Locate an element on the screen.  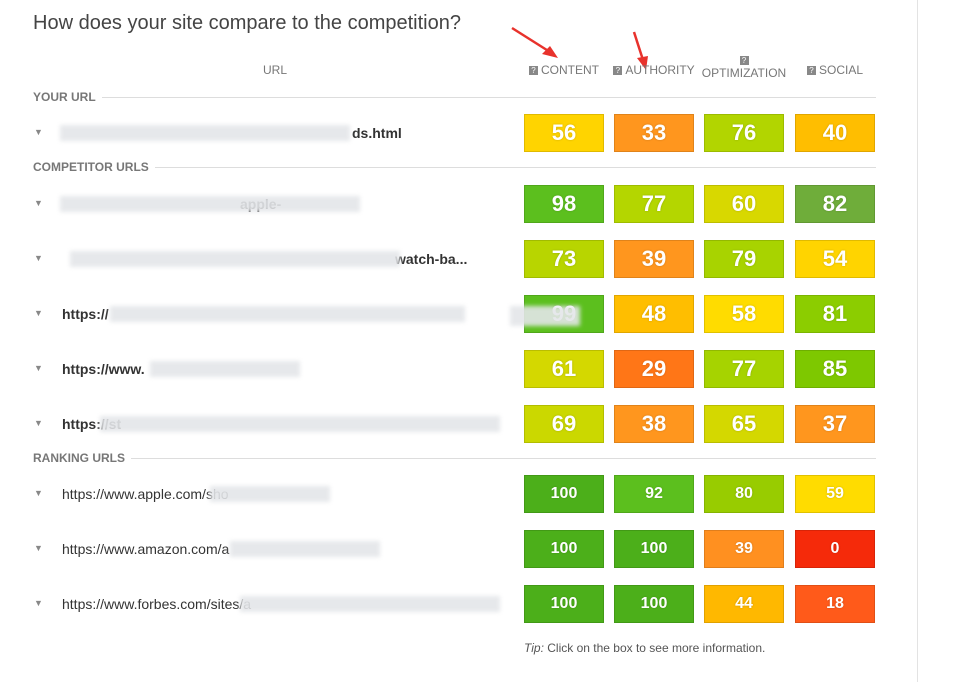
score-box: 76 is located at coordinates (744, 133).